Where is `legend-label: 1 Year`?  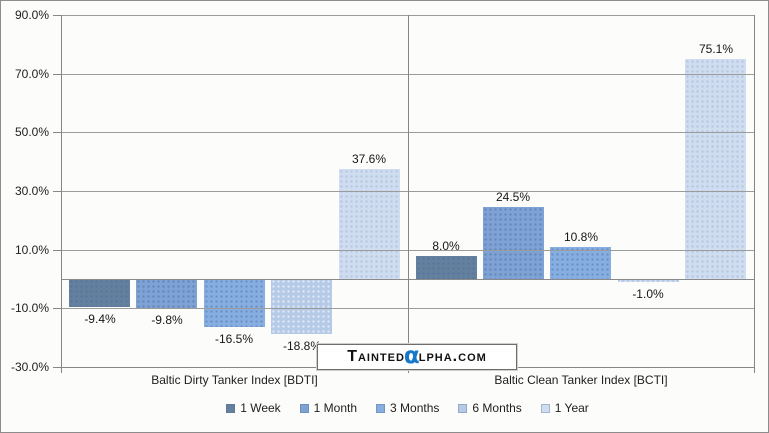
legend-label: 1 Year is located at coordinates (571, 408).